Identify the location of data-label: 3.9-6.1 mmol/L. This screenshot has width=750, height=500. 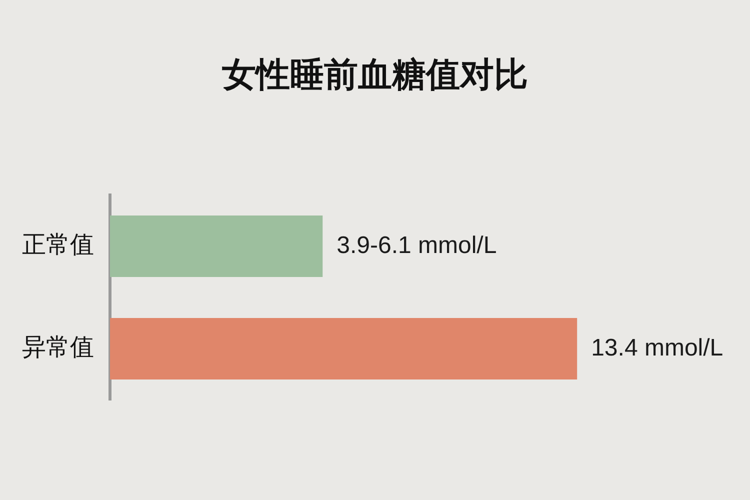
(416, 245).